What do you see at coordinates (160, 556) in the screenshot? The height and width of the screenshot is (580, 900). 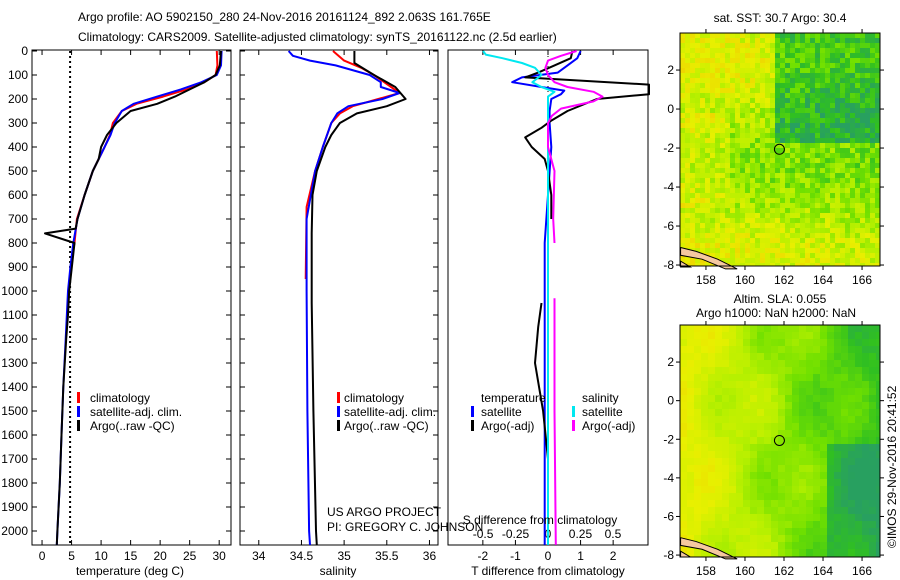 I see `x-tick-label: 20` at bounding box center [160, 556].